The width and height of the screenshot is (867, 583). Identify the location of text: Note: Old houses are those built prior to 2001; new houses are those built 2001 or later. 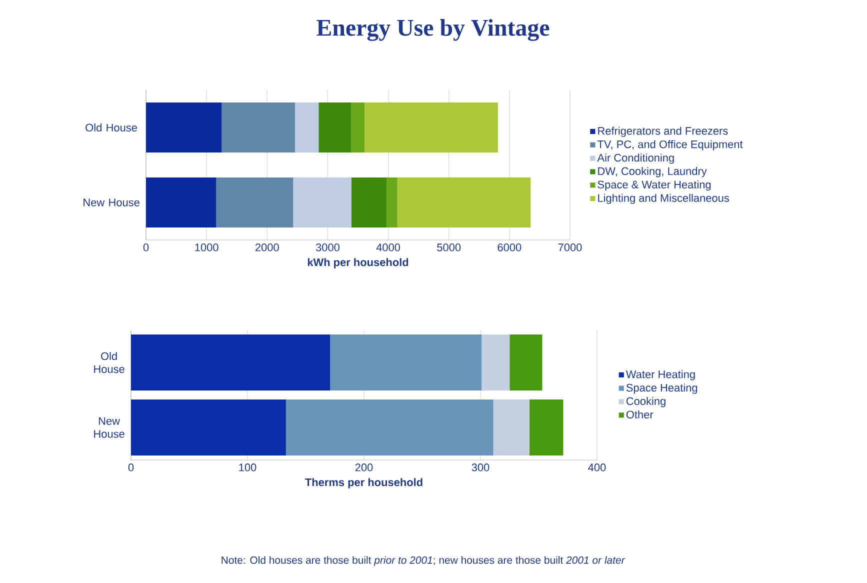
(424, 561).